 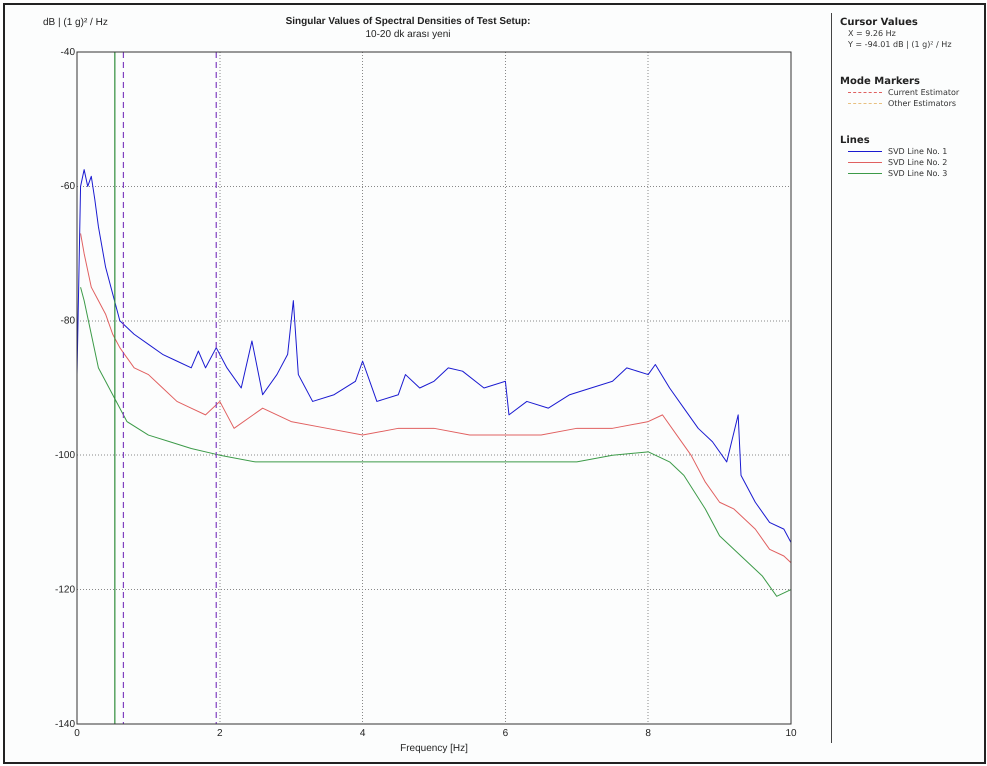 What do you see at coordinates (917, 173) in the screenshot?
I see `legend-label: SVD Line No. 3` at bounding box center [917, 173].